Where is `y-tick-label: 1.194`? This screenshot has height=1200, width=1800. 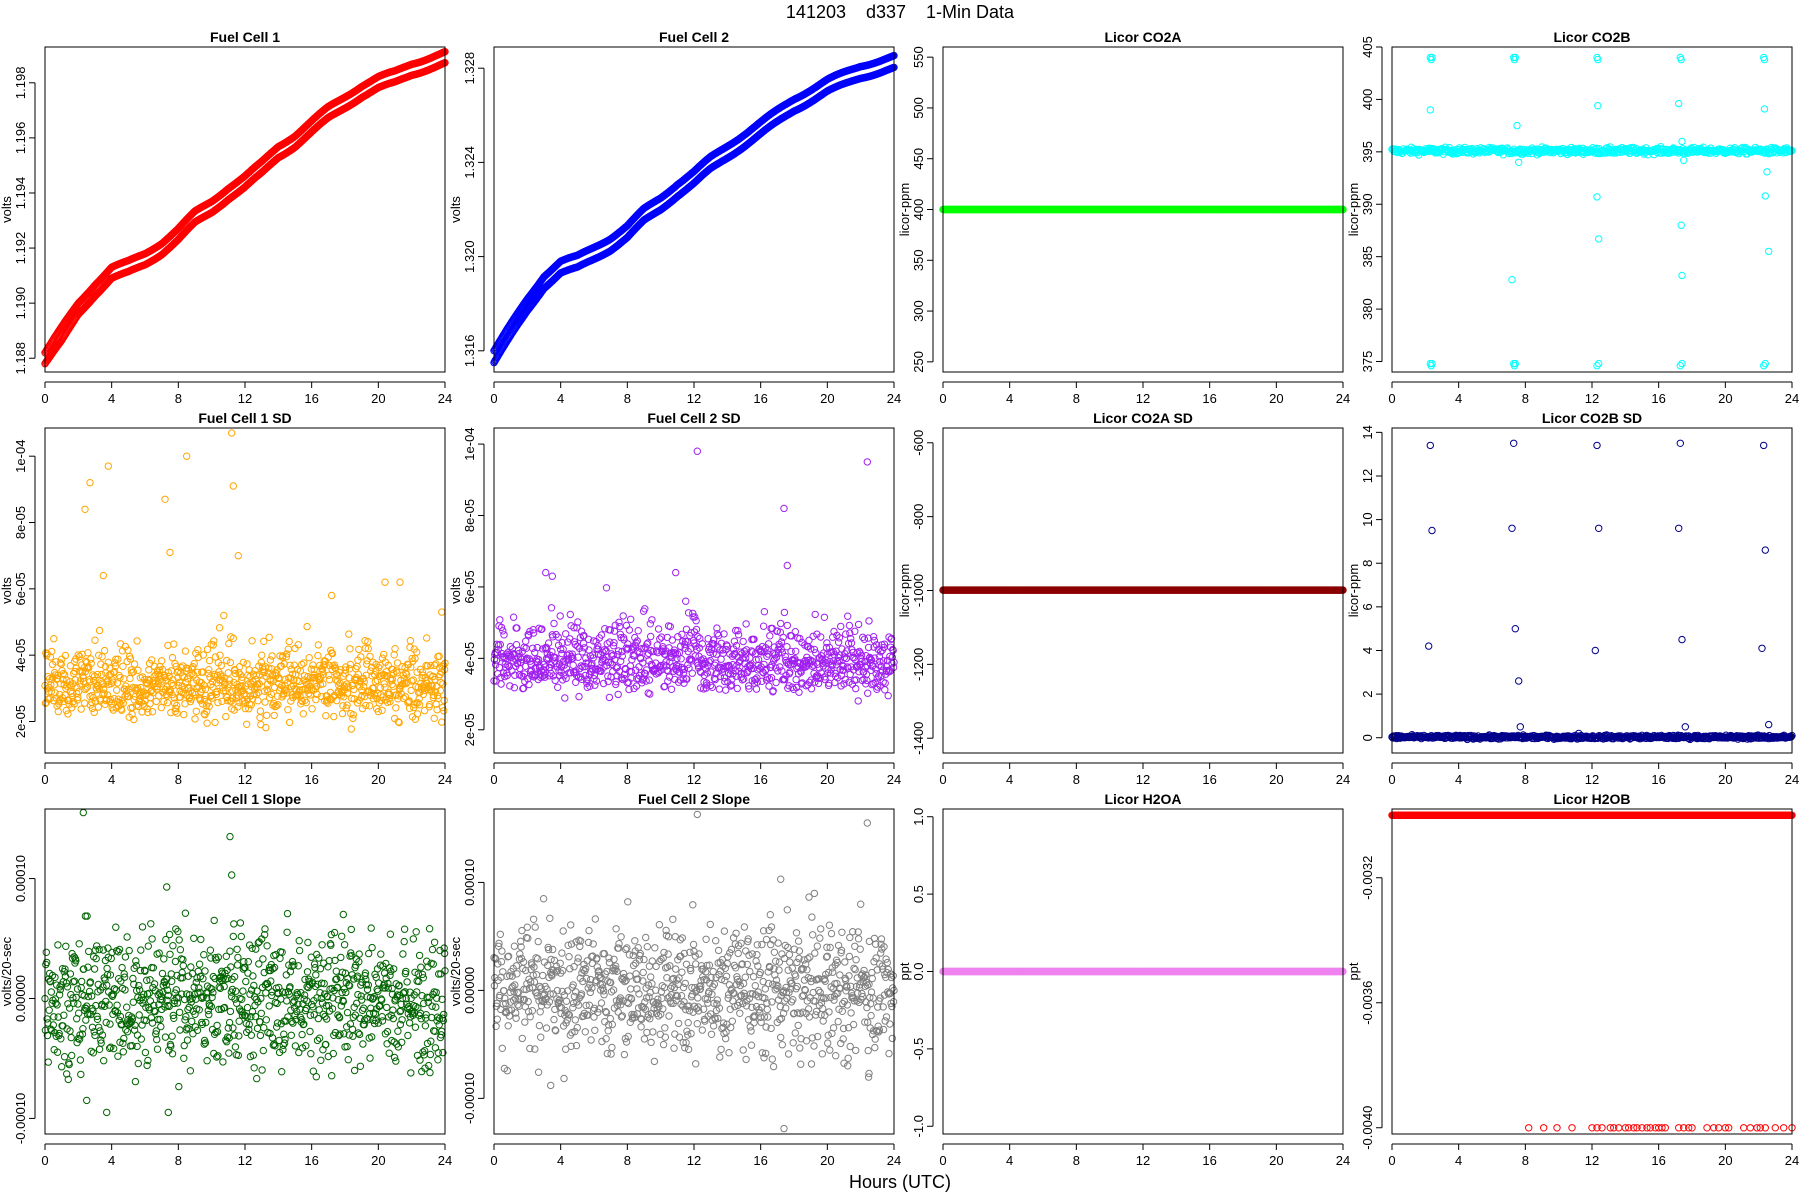
y-tick-label: 1.194 is located at coordinates (20, 193).